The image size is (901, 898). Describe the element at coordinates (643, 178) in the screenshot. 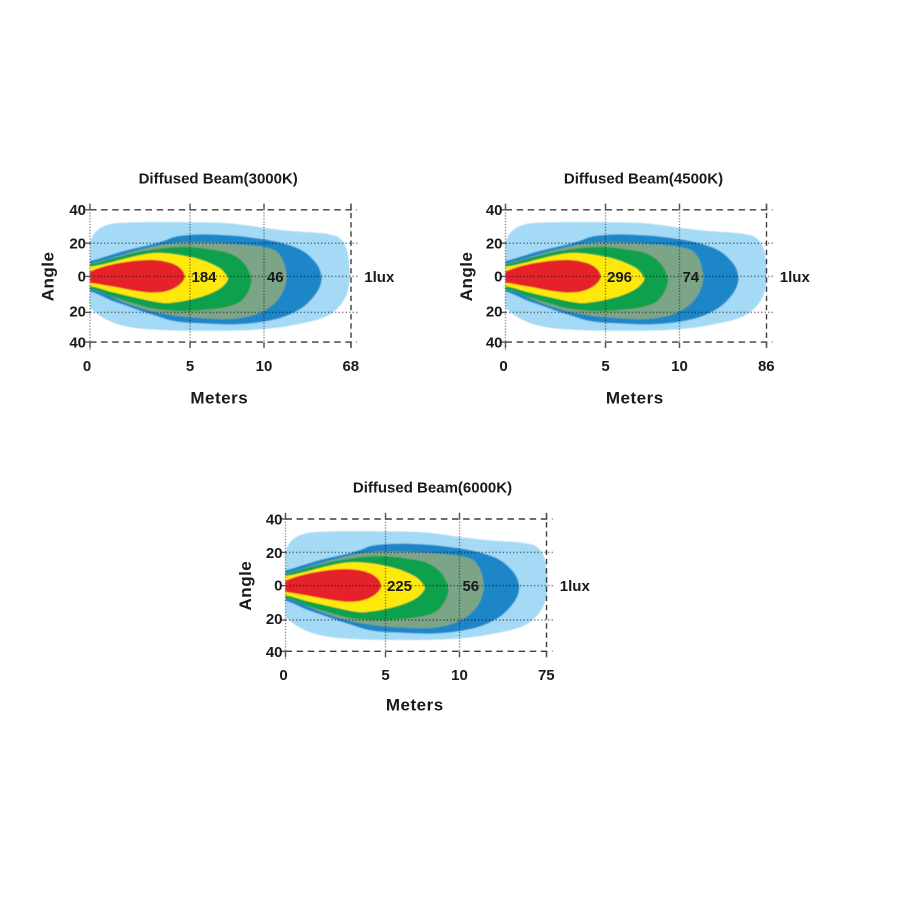

I see `svg-text: Diffused Beam(4500K)` at that location.